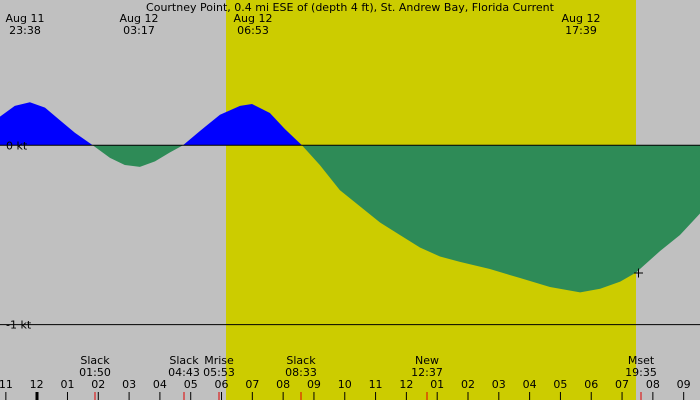 This screenshot has width=700, height=400. What do you see at coordinates (427, 372) in the screenshot?
I see `event-time: 12:37` at bounding box center [427, 372].